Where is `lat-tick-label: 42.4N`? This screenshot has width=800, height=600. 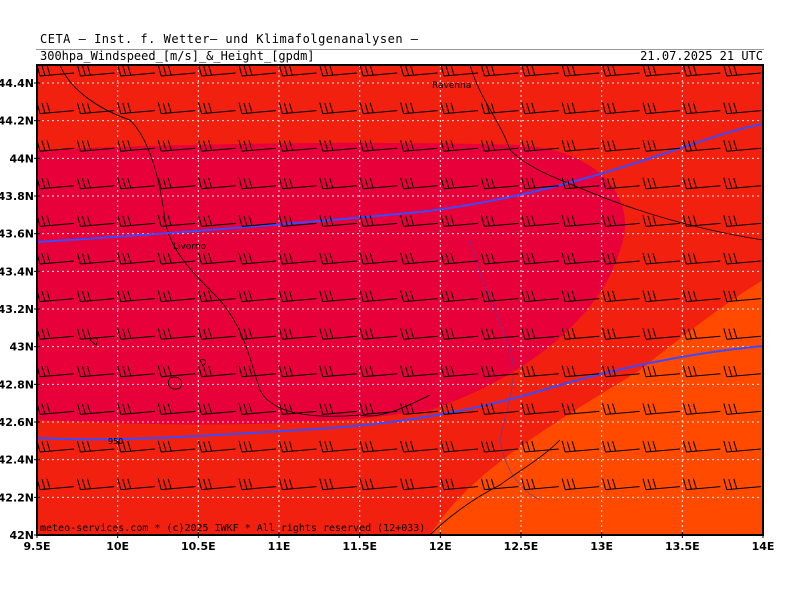
lat-tick-label: 42.4N is located at coordinates (17, 460).